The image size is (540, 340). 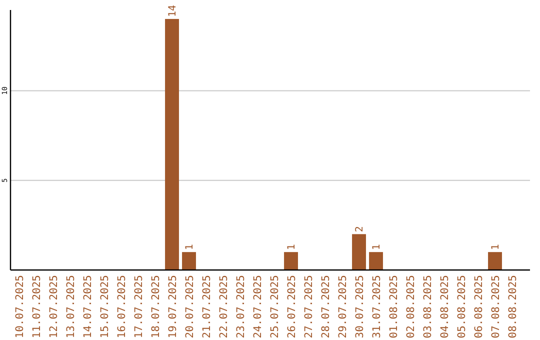 What do you see at coordinates (411, 306) in the screenshot?
I see `x-tick-label: 02.08.2025` at bounding box center [411, 306].